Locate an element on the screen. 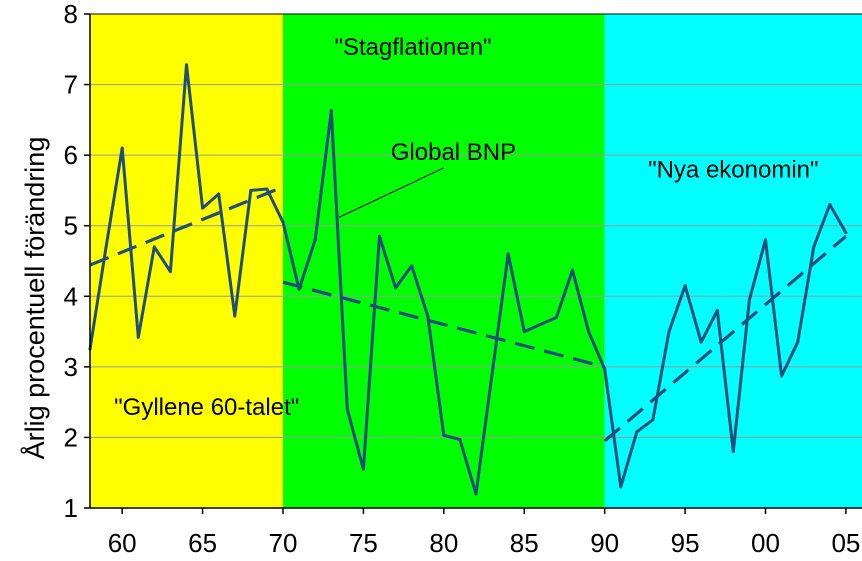 The image size is (862, 561). y-axis-label: Årlig procentuell förändring is located at coordinates (34, 298).